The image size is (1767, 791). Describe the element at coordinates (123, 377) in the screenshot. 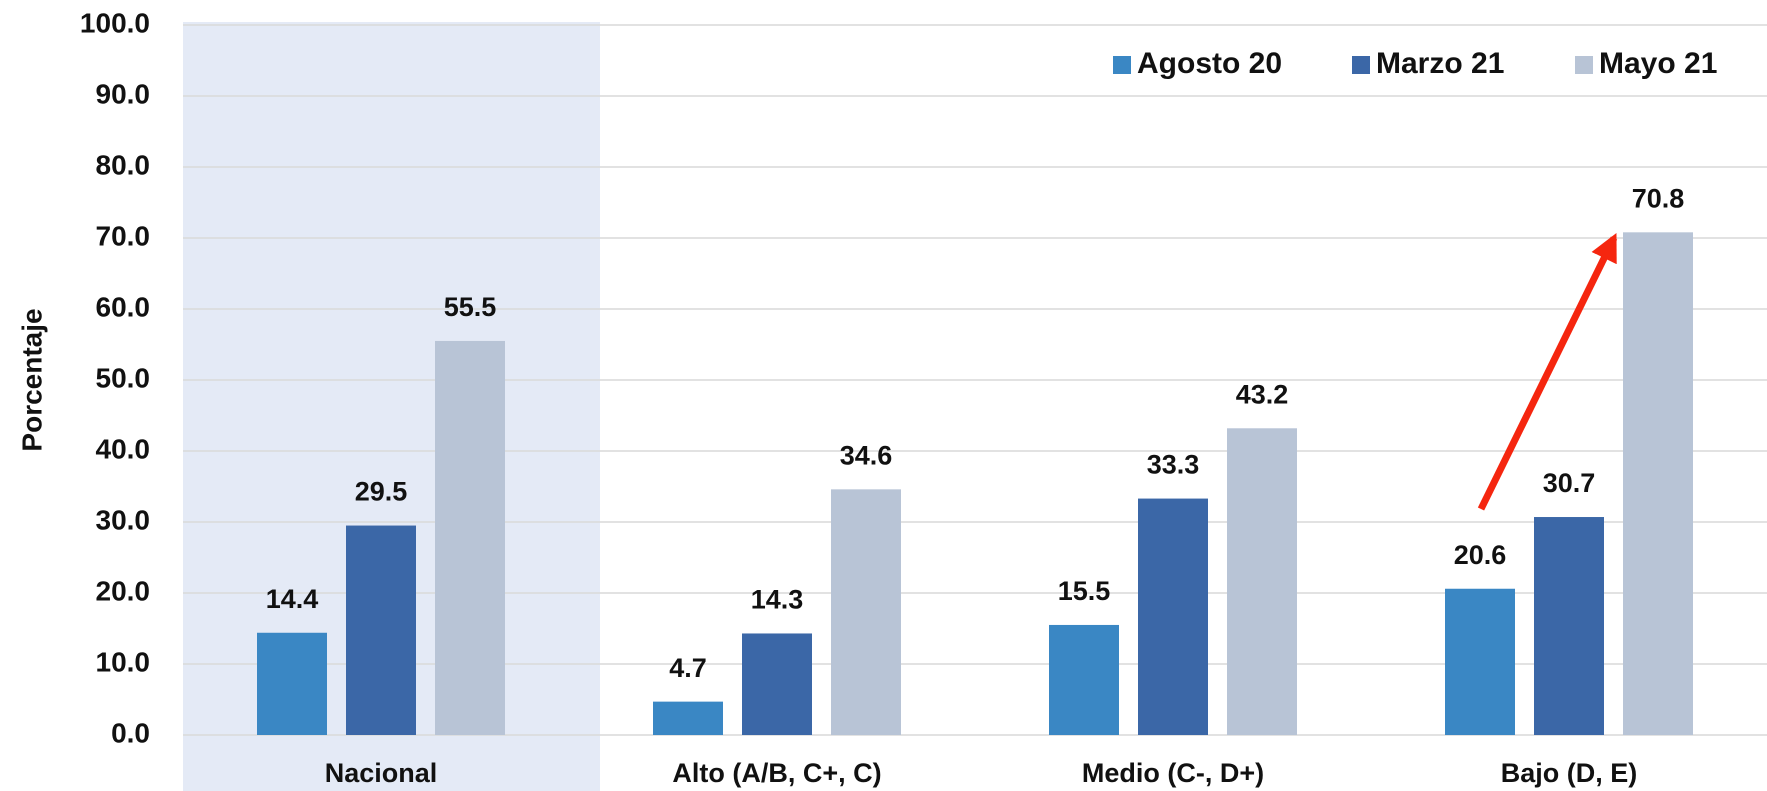

I see `y-tick-label: 50.0` at that location.